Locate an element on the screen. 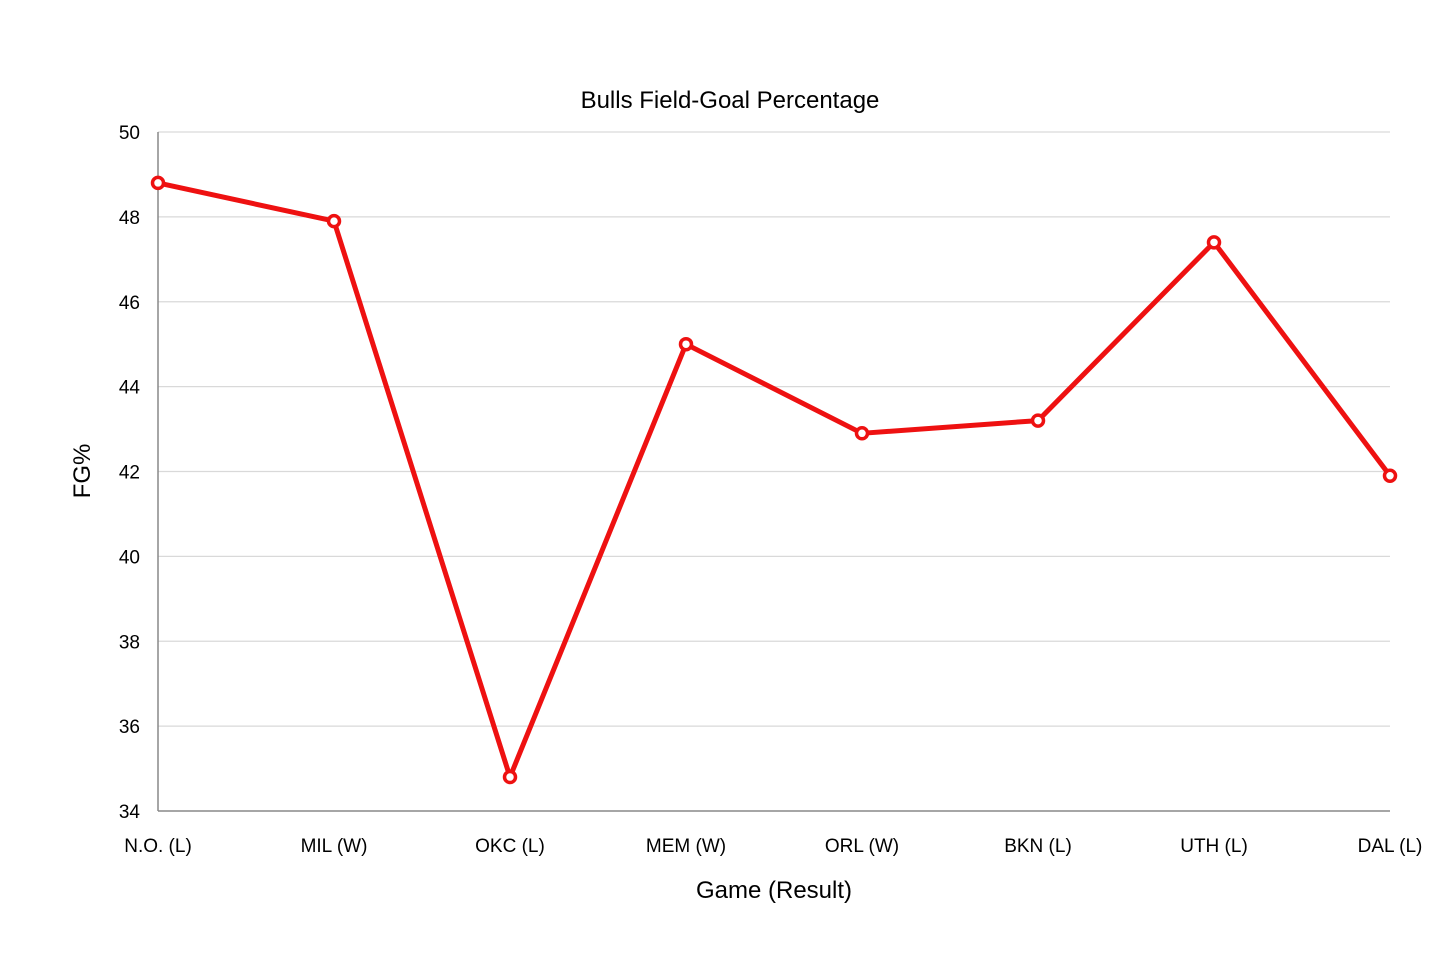 Image resolution: width=1456 pixels, height=971 pixels. y-tick-label: 42 is located at coordinates (129, 473).